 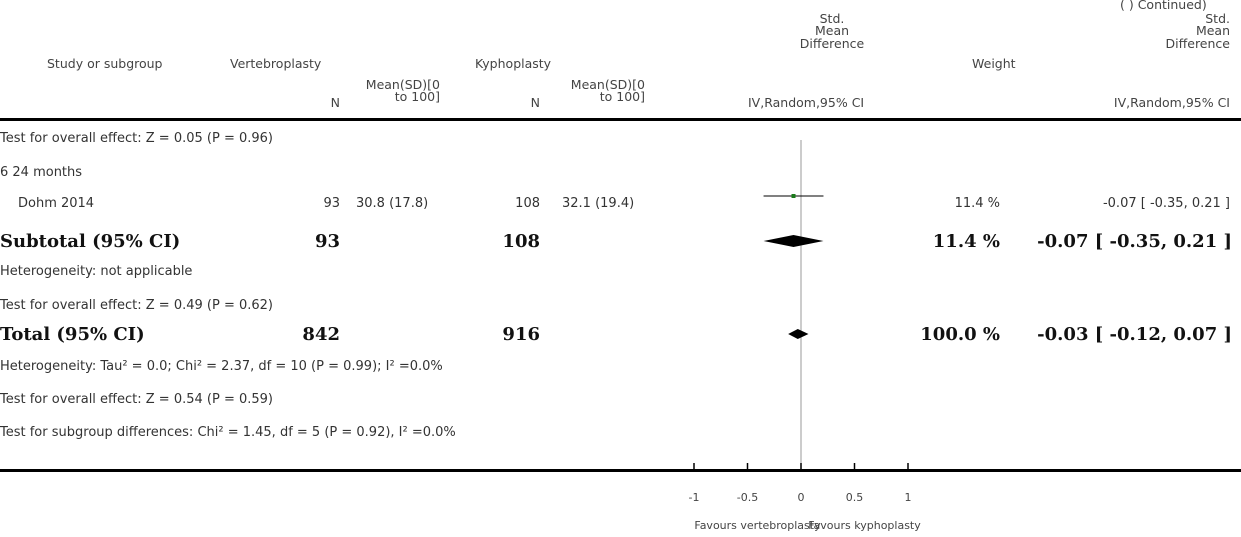 What do you see at coordinates (694, 497) in the screenshot?
I see `axis-tick-label: -1` at bounding box center [694, 497].